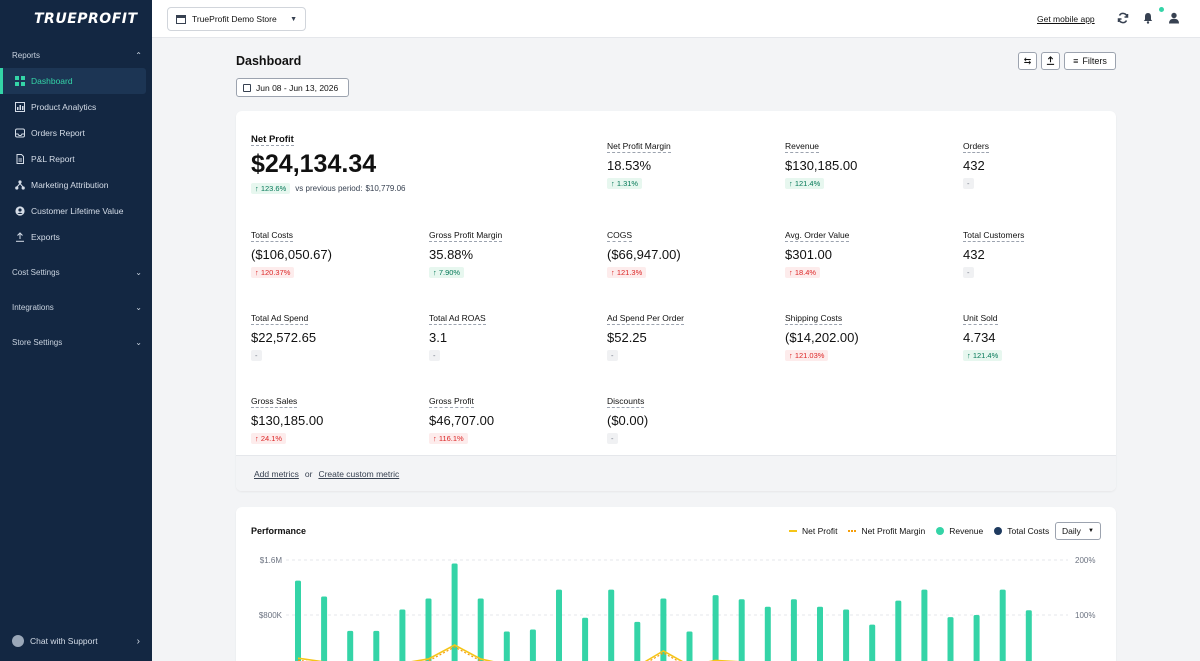 The image size is (1200, 661). Describe the element at coordinates (629, 165) in the screenshot. I see `metric-value: 18.53%` at that location.